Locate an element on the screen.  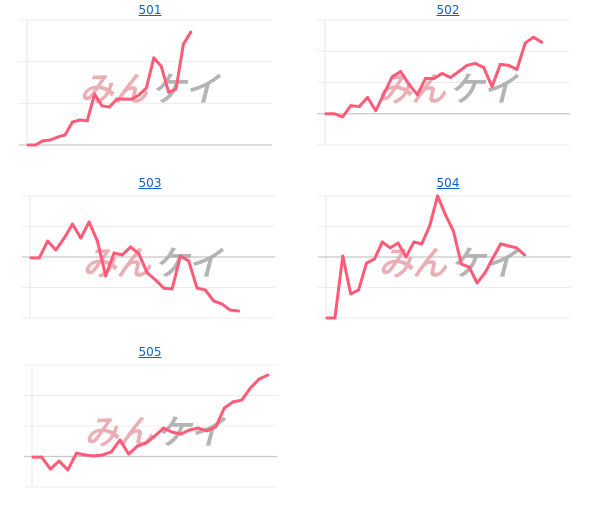
chart-title-link: 501 is located at coordinates (150, 10).